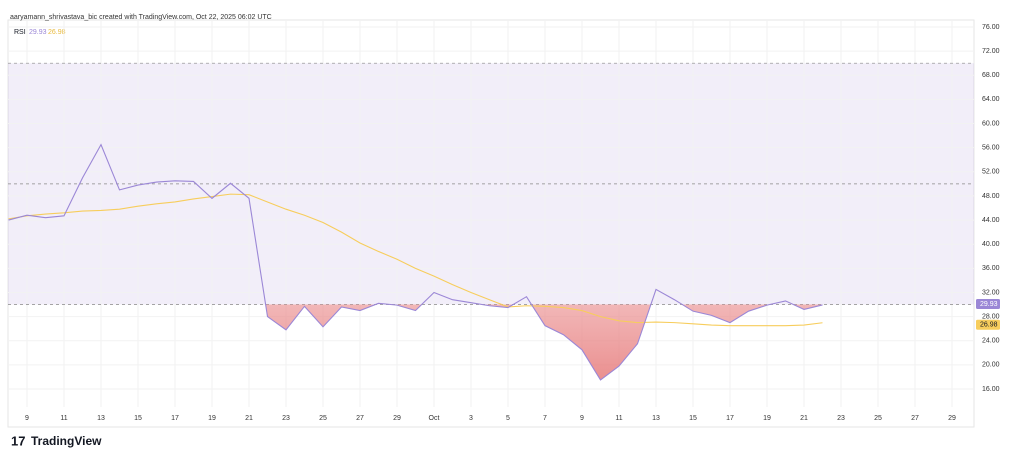 The image size is (1024, 461). I want to click on y-tick-label: 32.00, so click(991, 292).